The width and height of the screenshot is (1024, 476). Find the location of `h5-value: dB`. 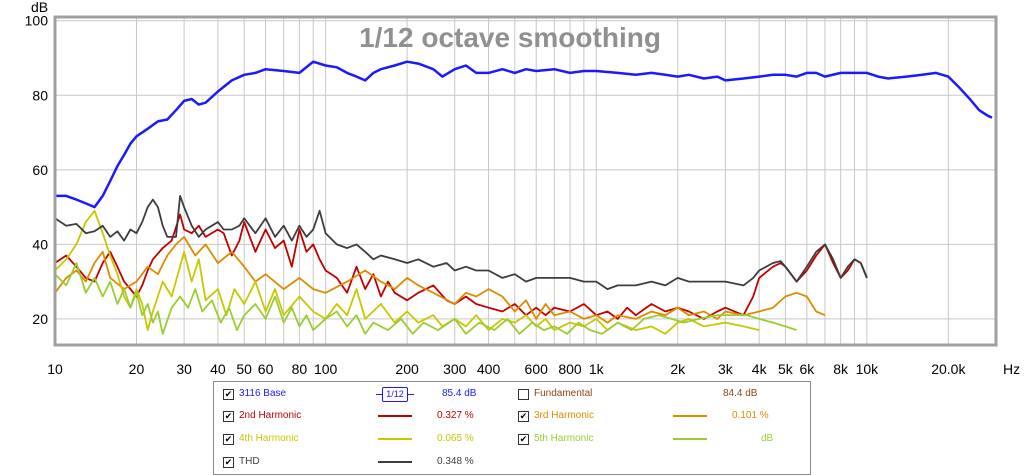

h5-value: dB is located at coordinates (767, 438).